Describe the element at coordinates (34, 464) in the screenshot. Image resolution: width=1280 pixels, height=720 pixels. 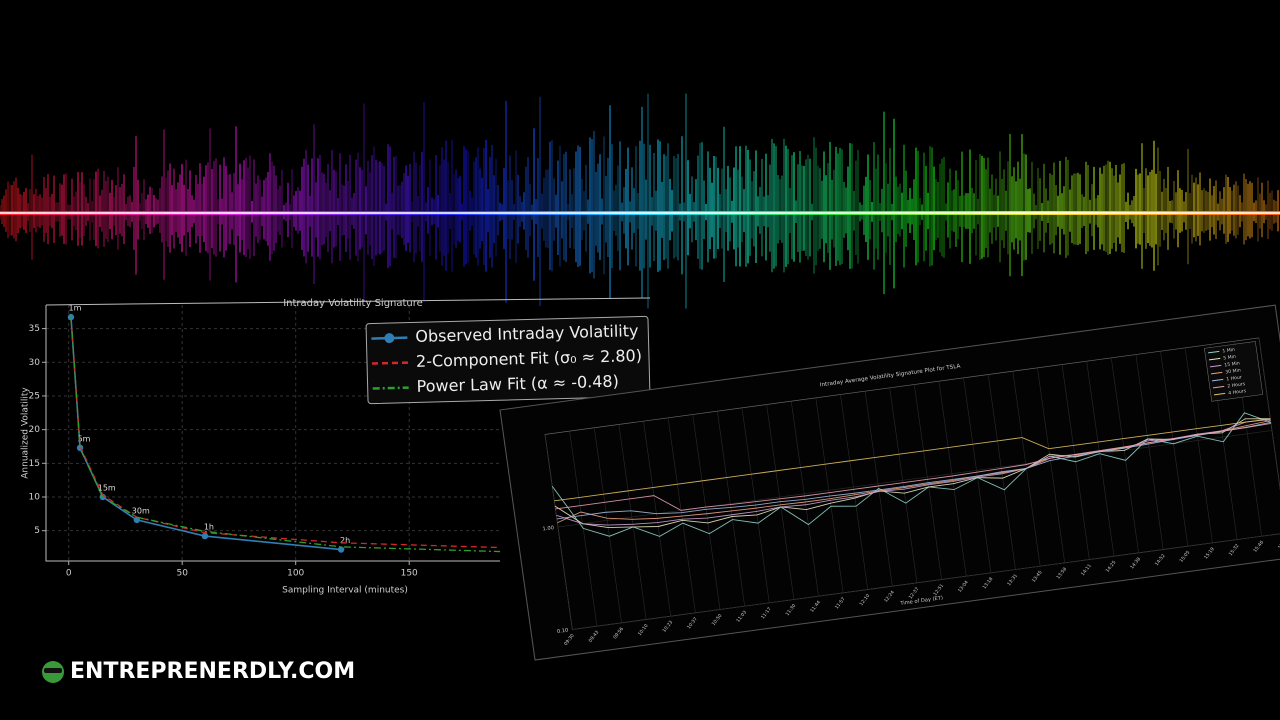
I see `y-tick-label: 15` at that location.